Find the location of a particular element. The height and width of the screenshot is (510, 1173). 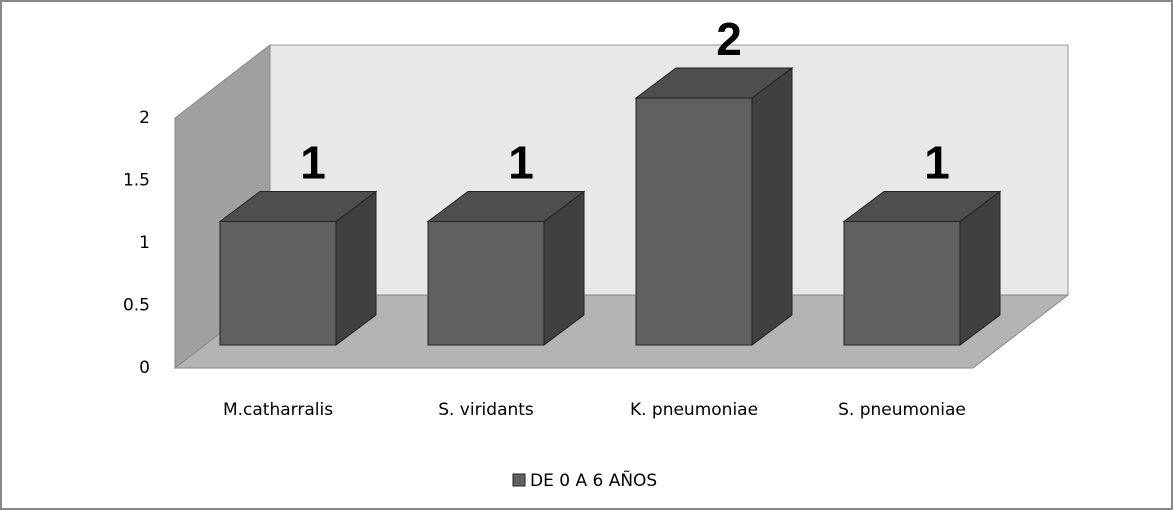

y-tick-label: 1 is located at coordinates (144, 243).